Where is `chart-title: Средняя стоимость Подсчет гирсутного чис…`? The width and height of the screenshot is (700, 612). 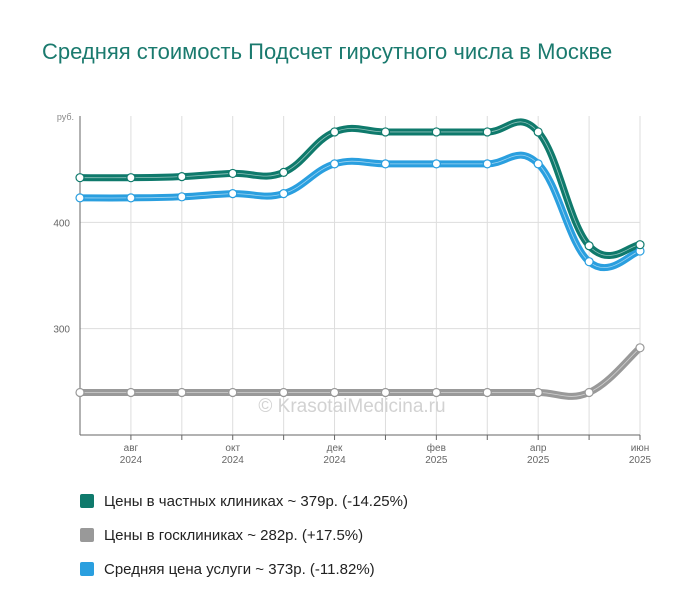
chart-title: Средняя стоимость Подсчет гирсутного чис… is located at coordinates (327, 51).